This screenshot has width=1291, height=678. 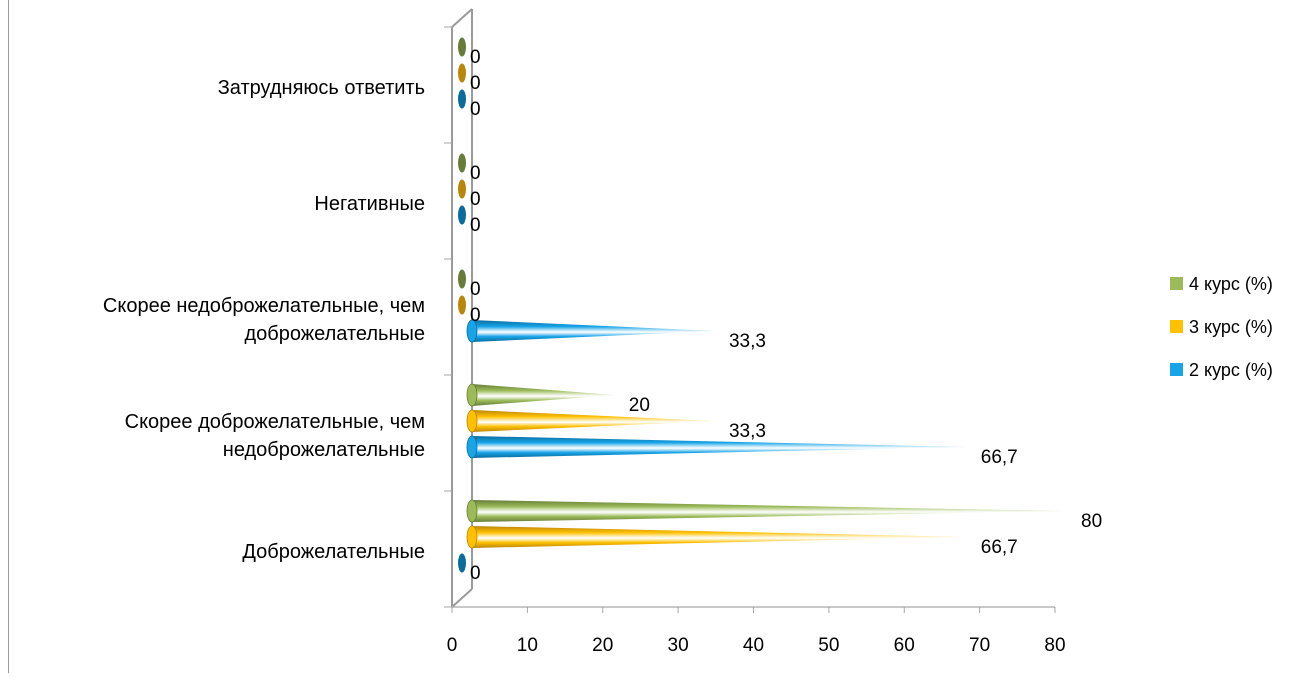 What do you see at coordinates (462, 18) in the screenshot?
I see `axis-depth-top` at bounding box center [462, 18].